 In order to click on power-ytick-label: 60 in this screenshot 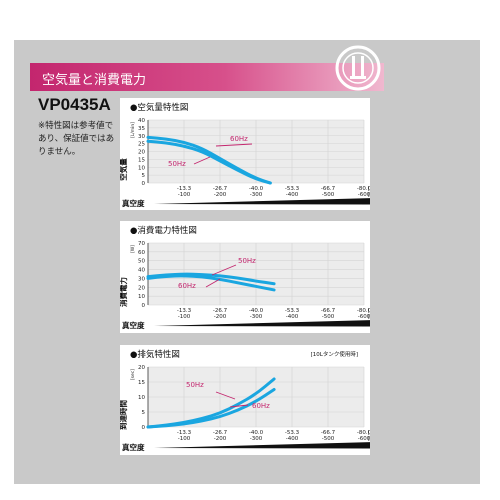, I will do `click(141, 253)`.